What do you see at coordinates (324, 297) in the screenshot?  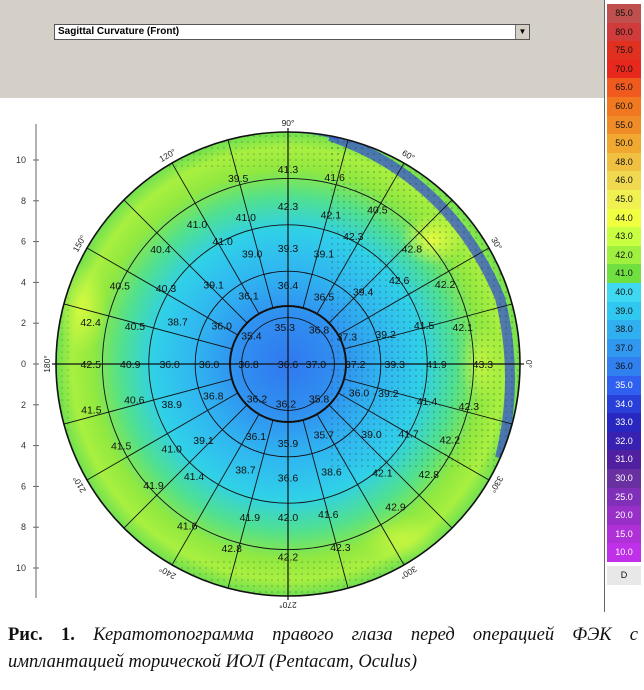 I see `curvature-value: 36.5` at bounding box center [324, 297].